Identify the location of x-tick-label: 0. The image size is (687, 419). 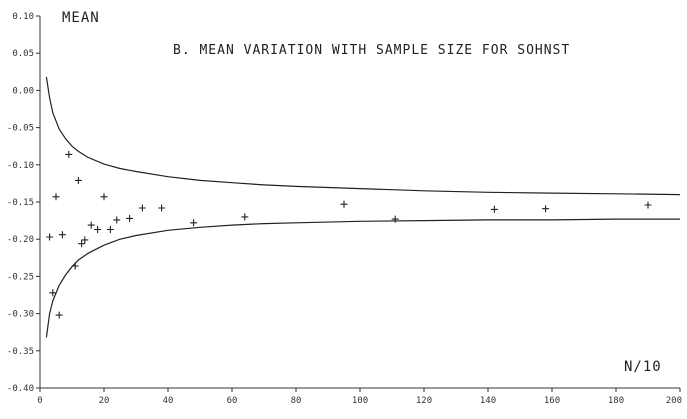
(39, 401).